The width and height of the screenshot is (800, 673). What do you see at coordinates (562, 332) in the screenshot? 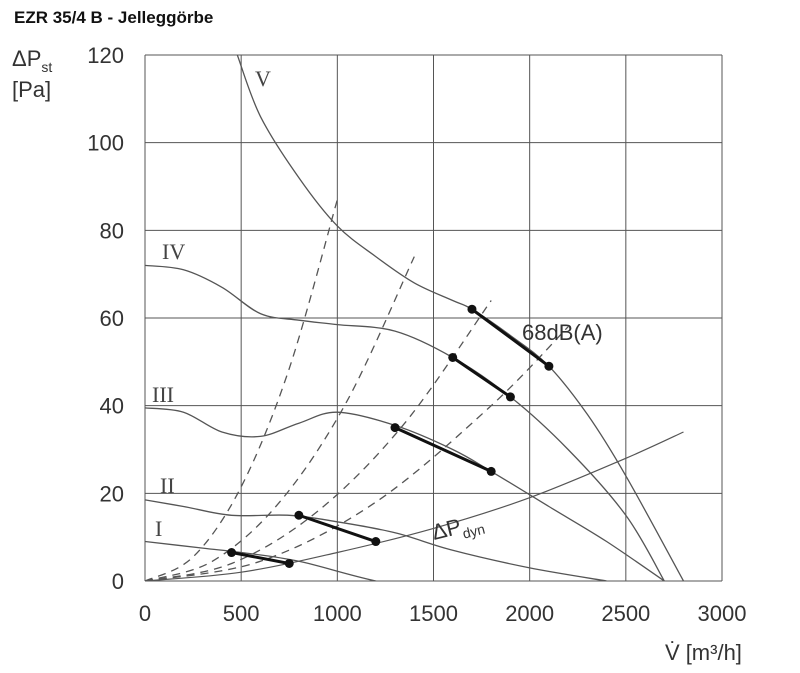
I see `sound-level-label: 68dB(A)` at bounding box center [562, 332].